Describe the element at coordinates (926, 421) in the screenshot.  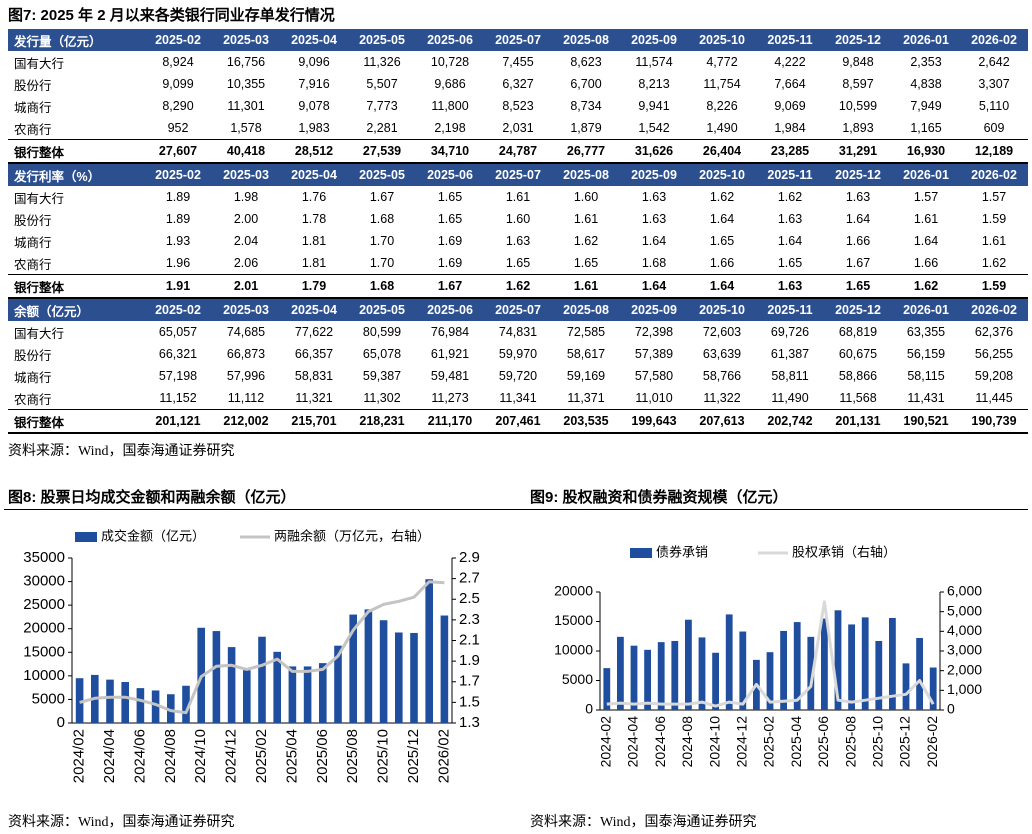
I see `cell: 190,521` at that location.